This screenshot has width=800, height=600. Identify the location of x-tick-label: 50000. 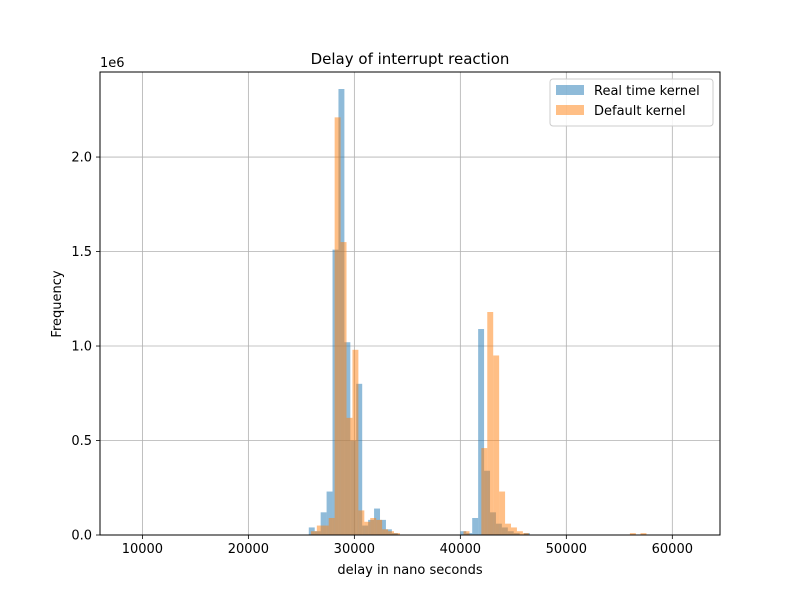
(566, 549).